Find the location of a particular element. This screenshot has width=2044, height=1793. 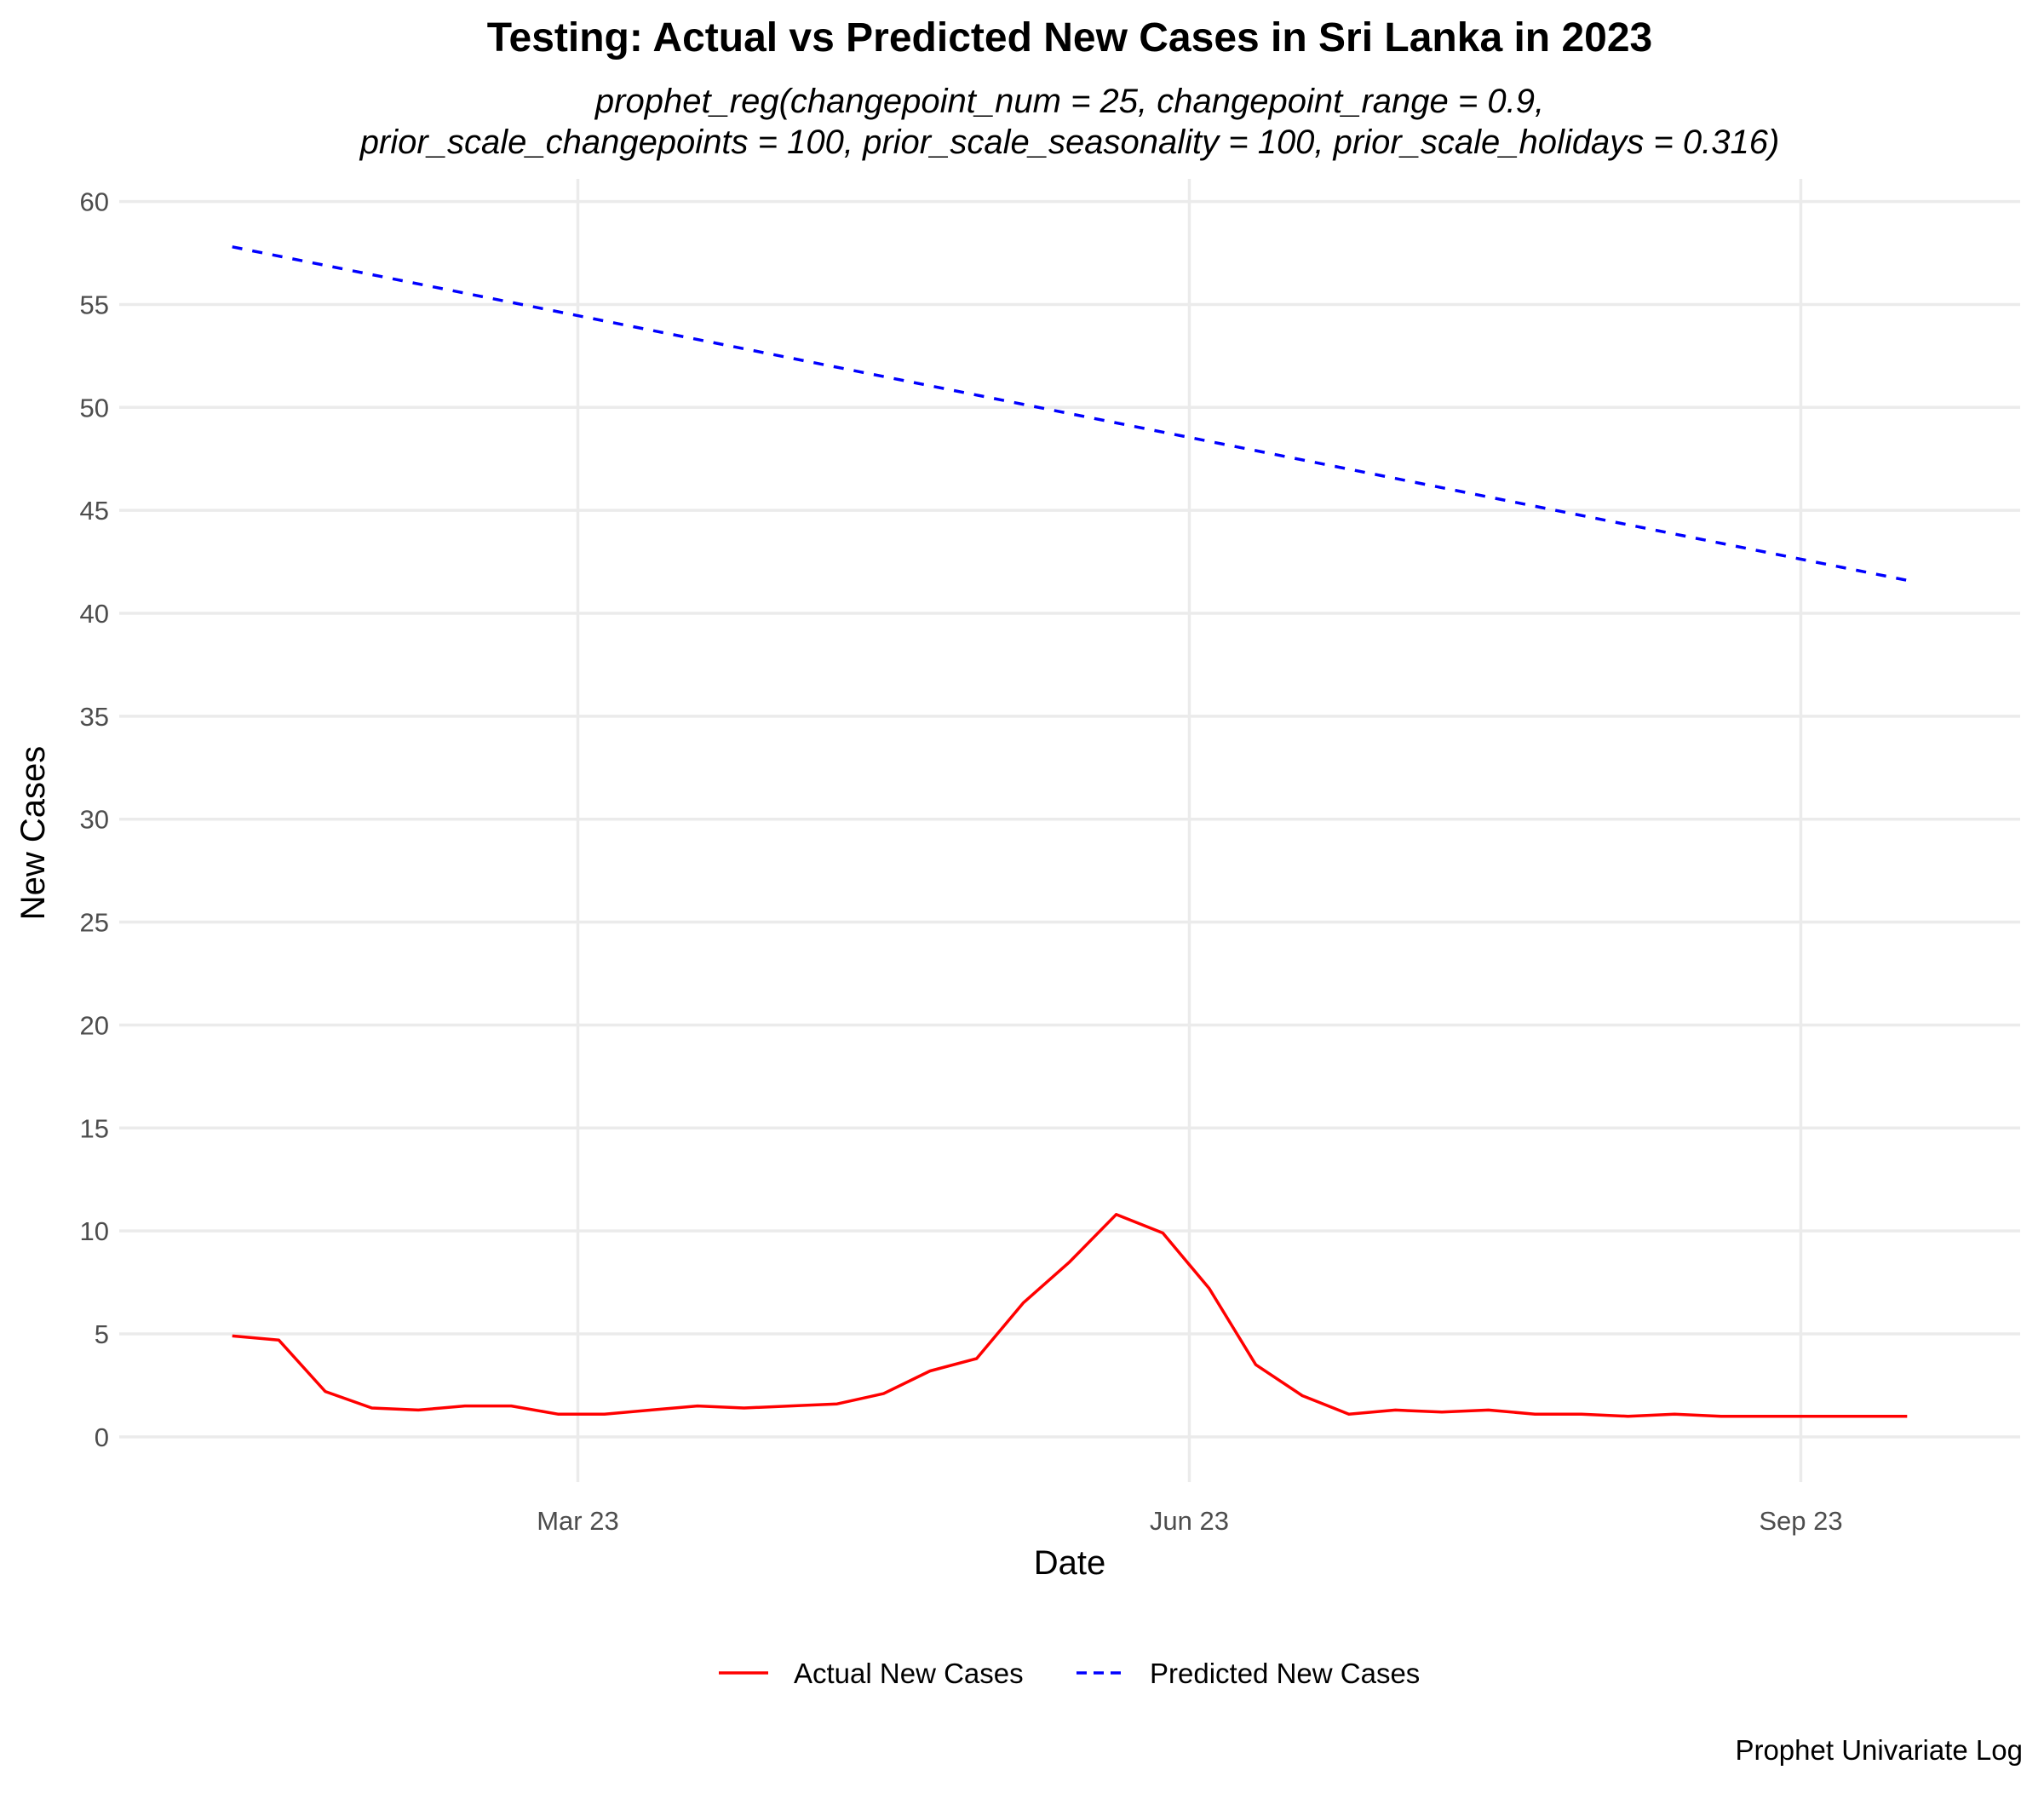

x-axis-ticks: Mar 23 Jun 23 Sep 23 is located at coordinates (1189, 1521).